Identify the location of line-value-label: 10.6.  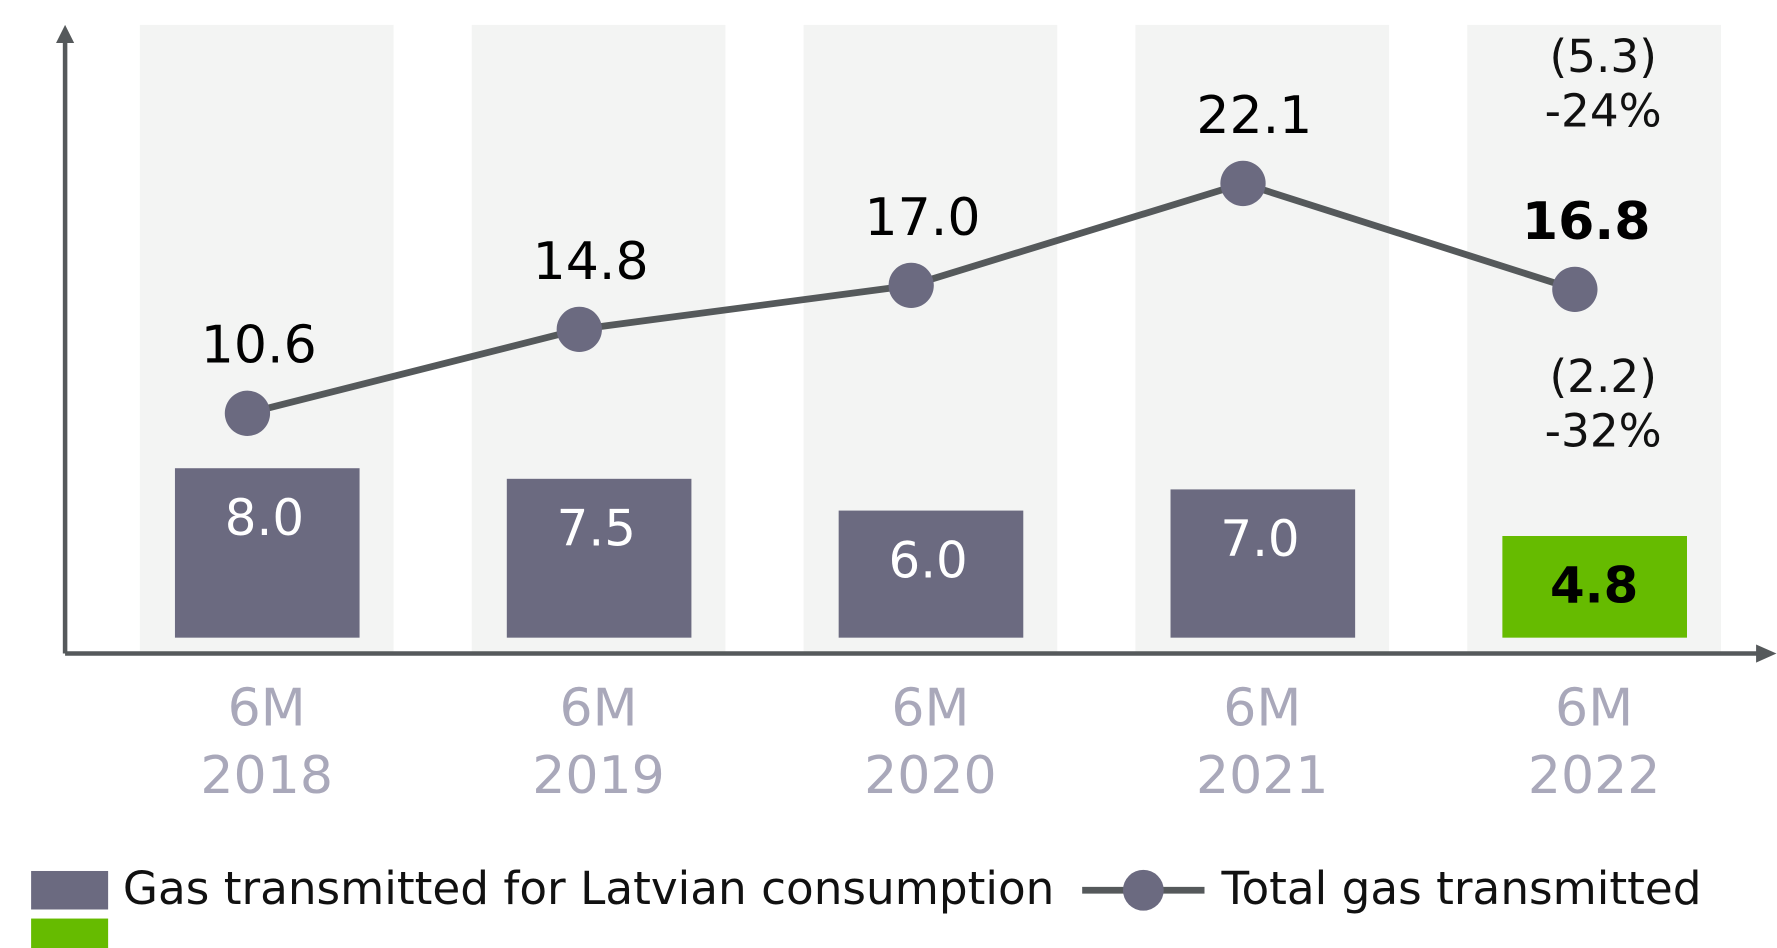
(259, 346).